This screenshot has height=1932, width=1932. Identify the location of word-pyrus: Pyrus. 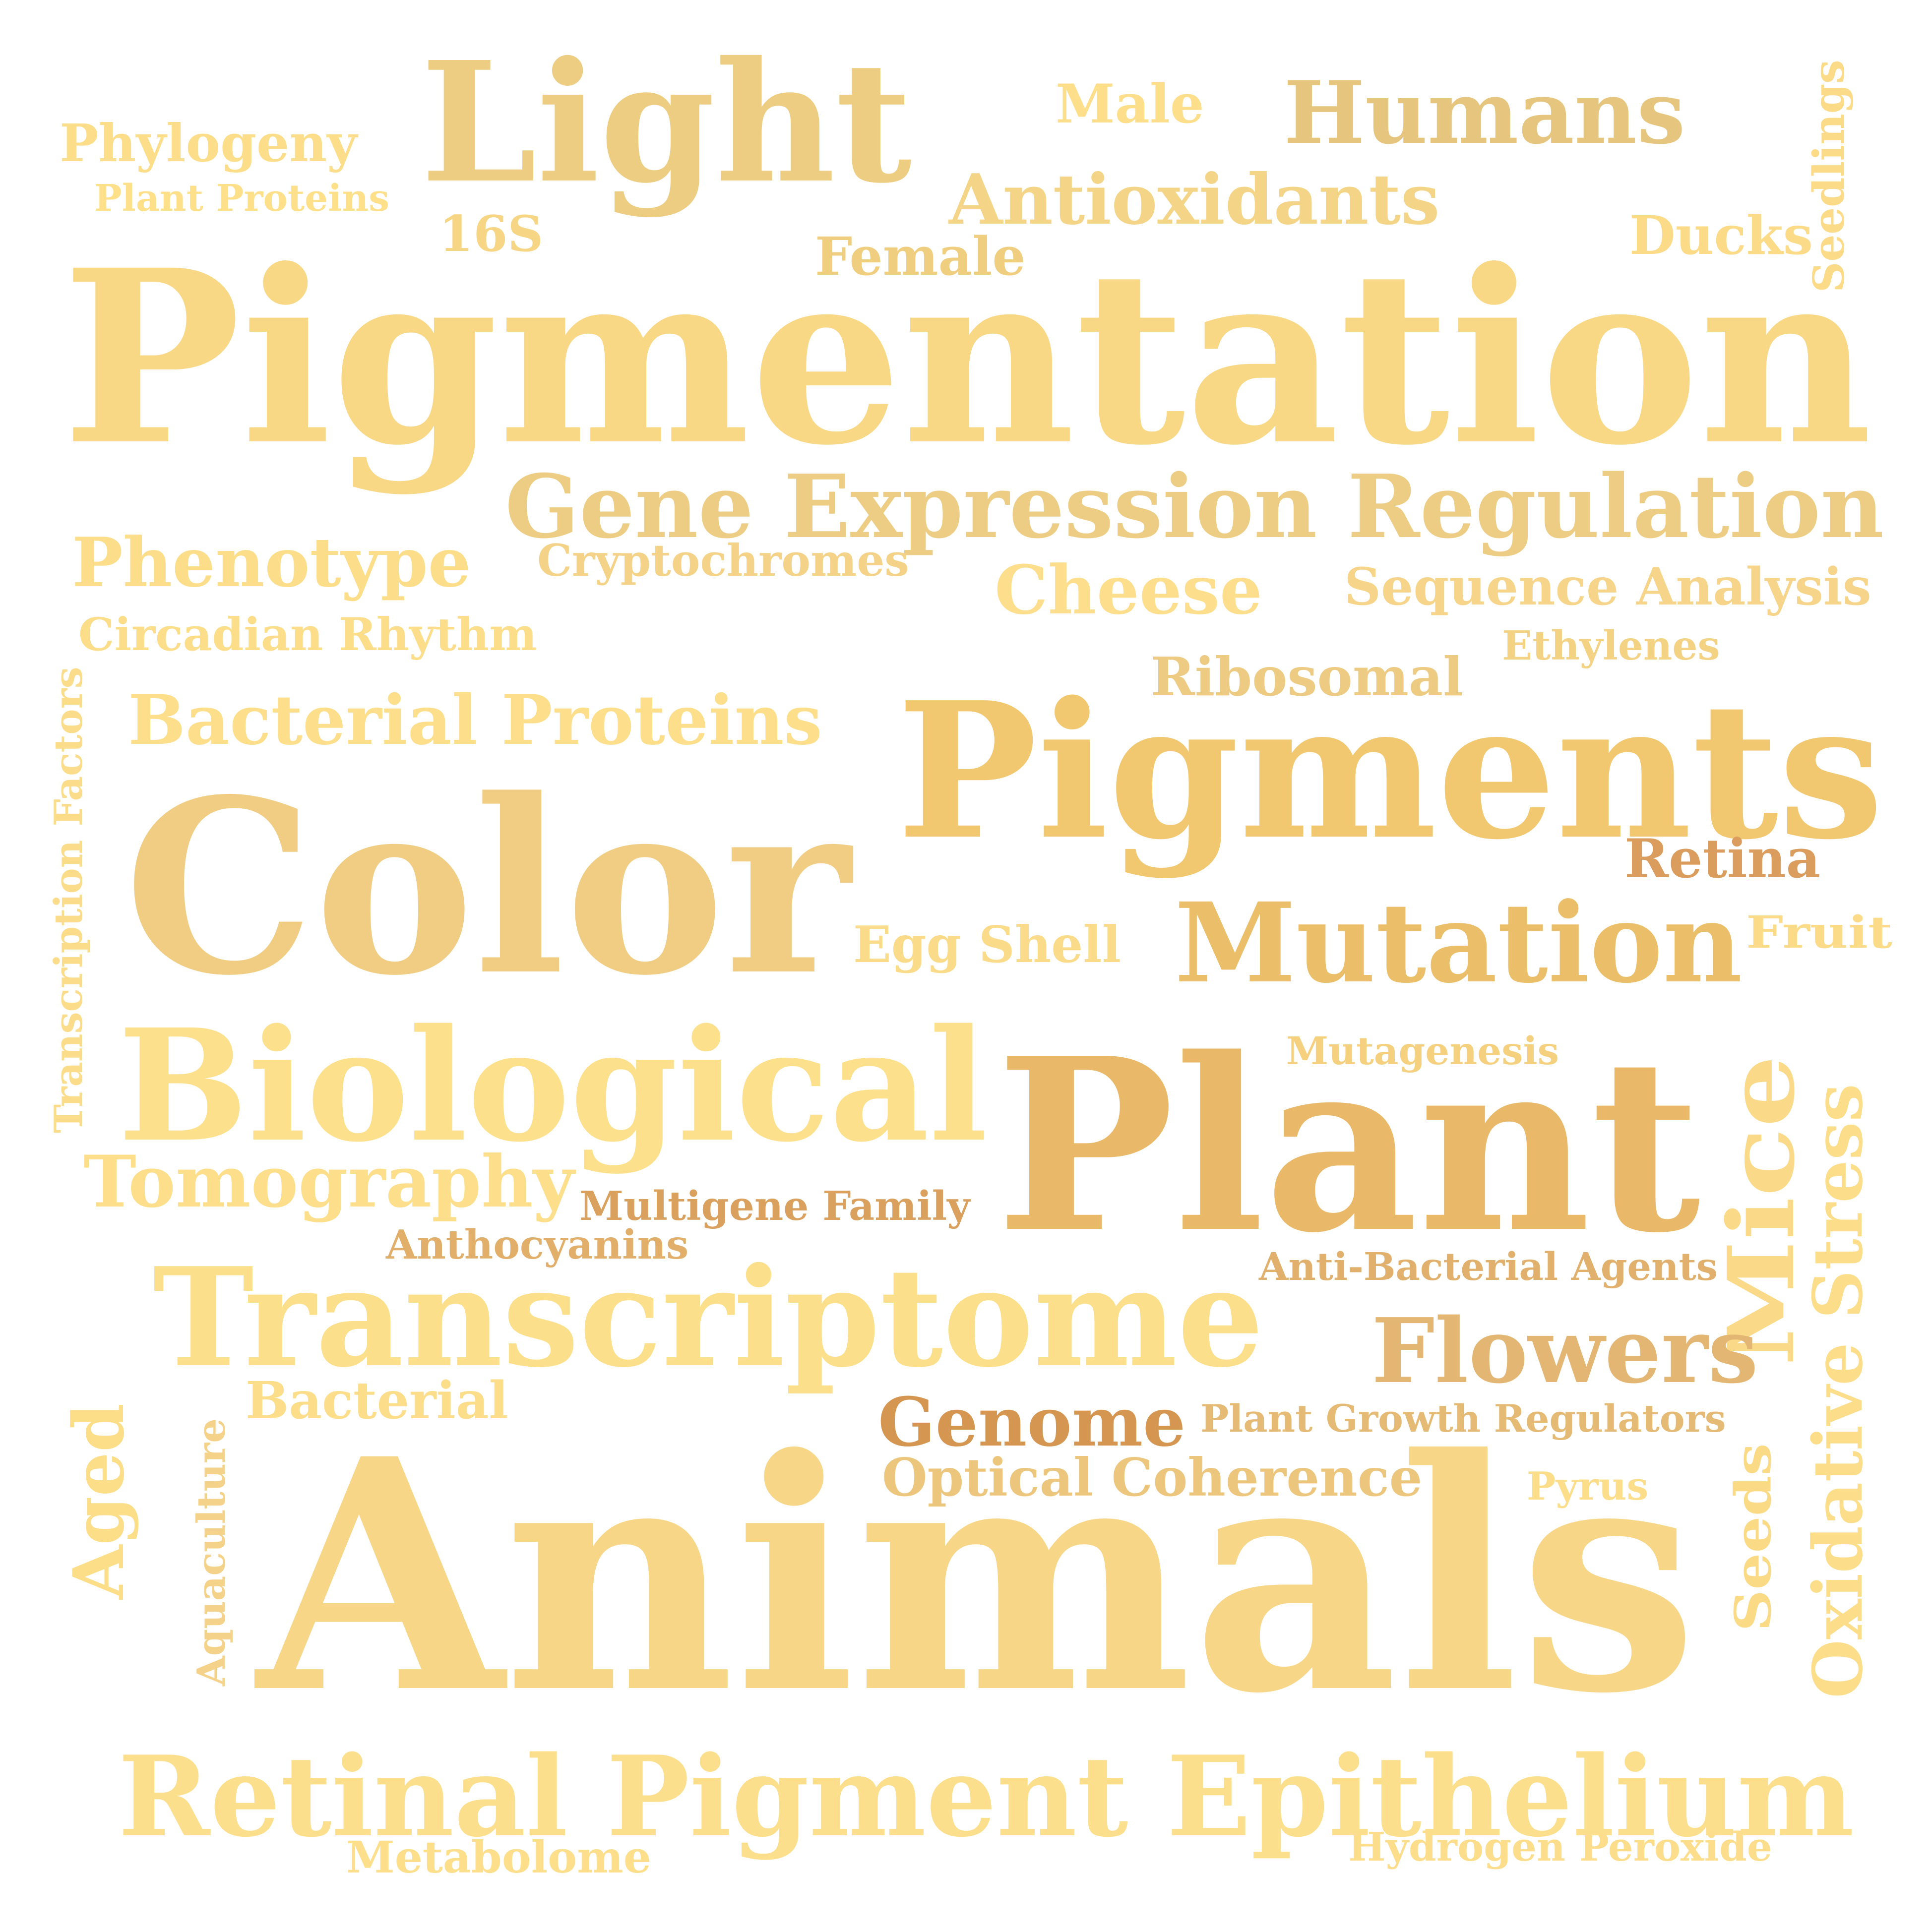
(1588, 1486).